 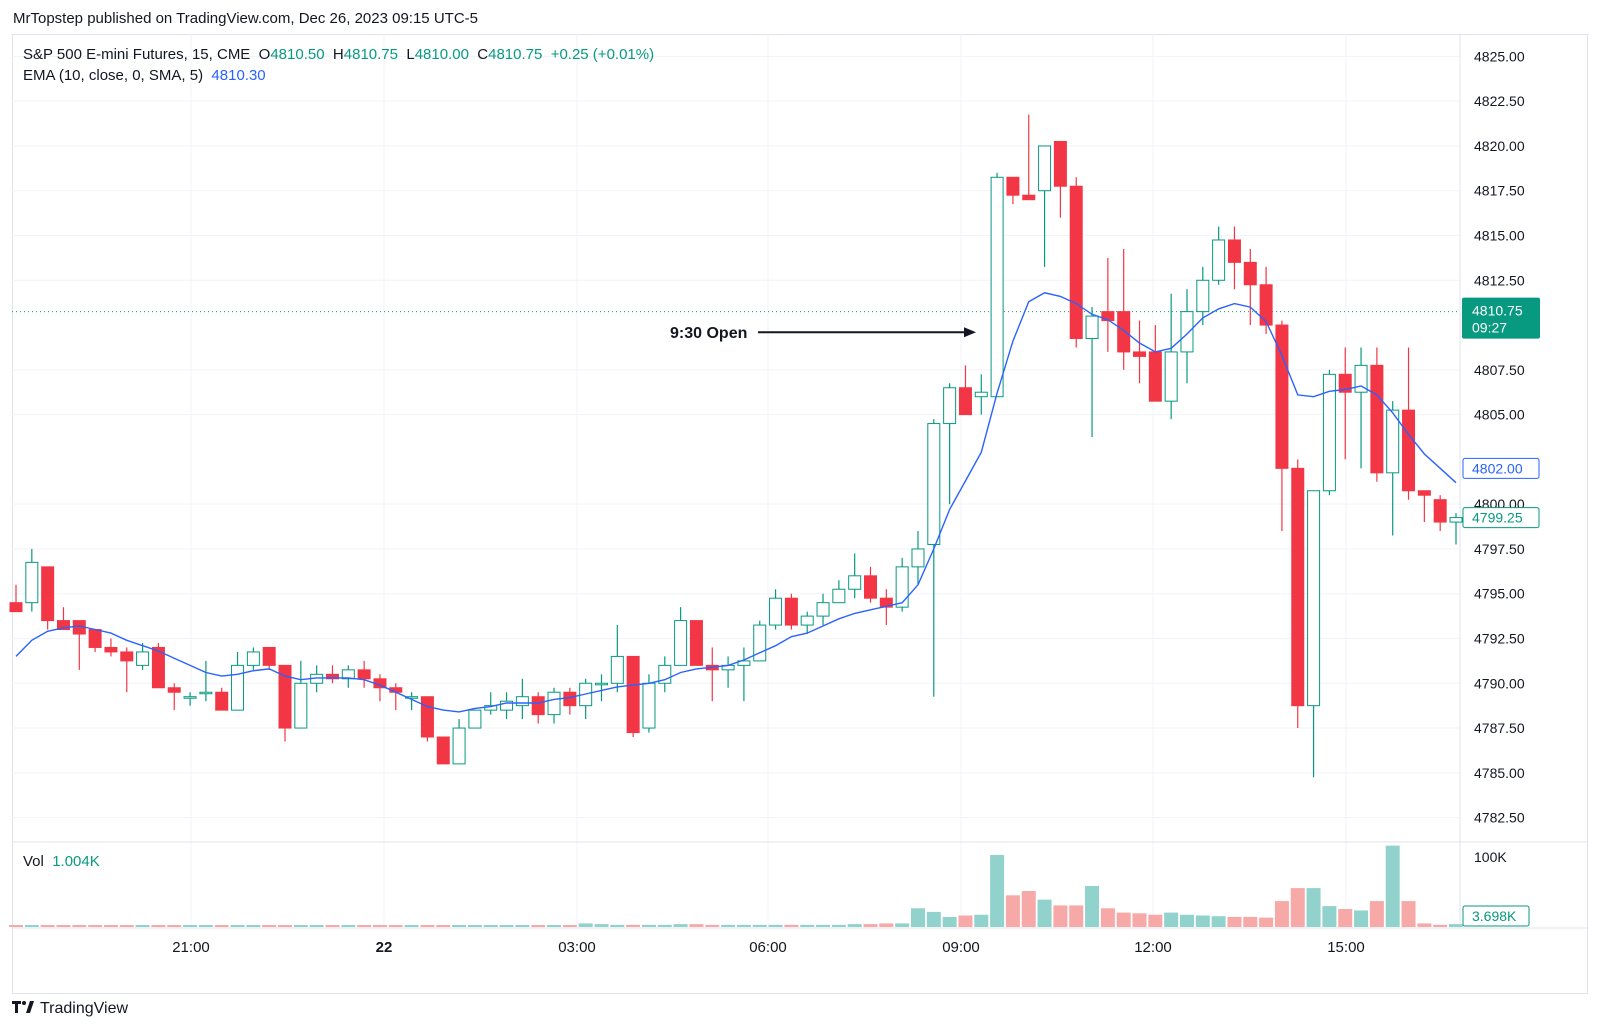 What do you see at coordinates (1499, 728) in the screenshot?
I see `y-tick-label: 4787.50` at bounding box center [1499, 728].